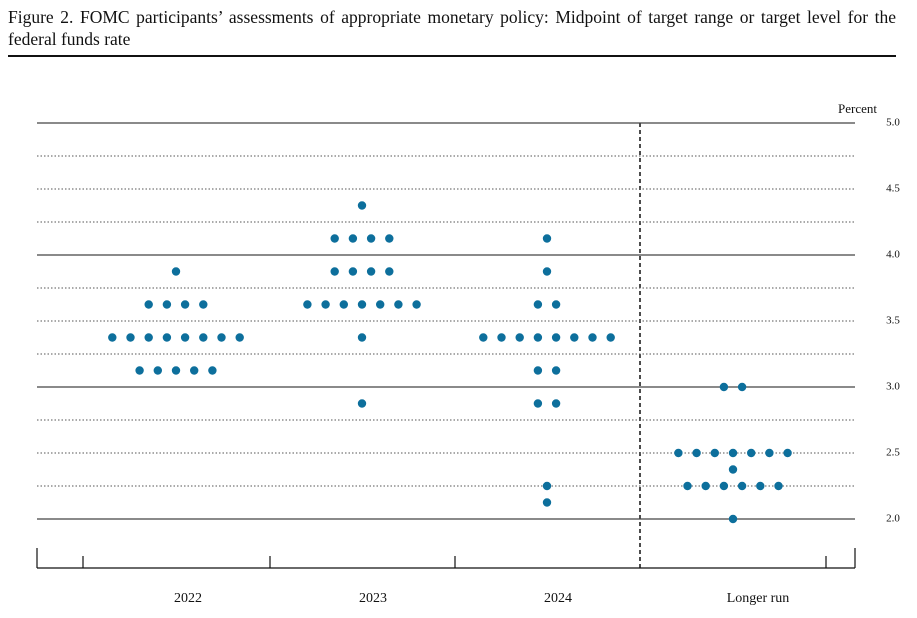  I want to click on x-tick-label: 2023, so click(373, 598).